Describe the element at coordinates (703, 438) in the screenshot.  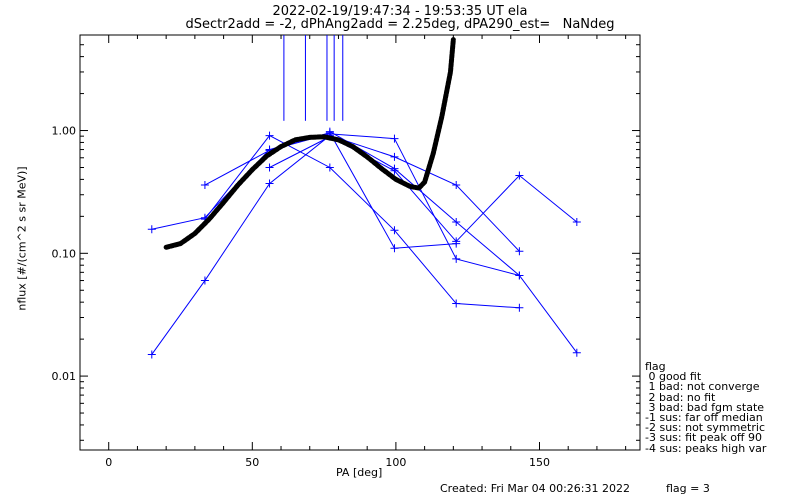
I see `legend-item: -3 sus: fit peak off 90` at that location.